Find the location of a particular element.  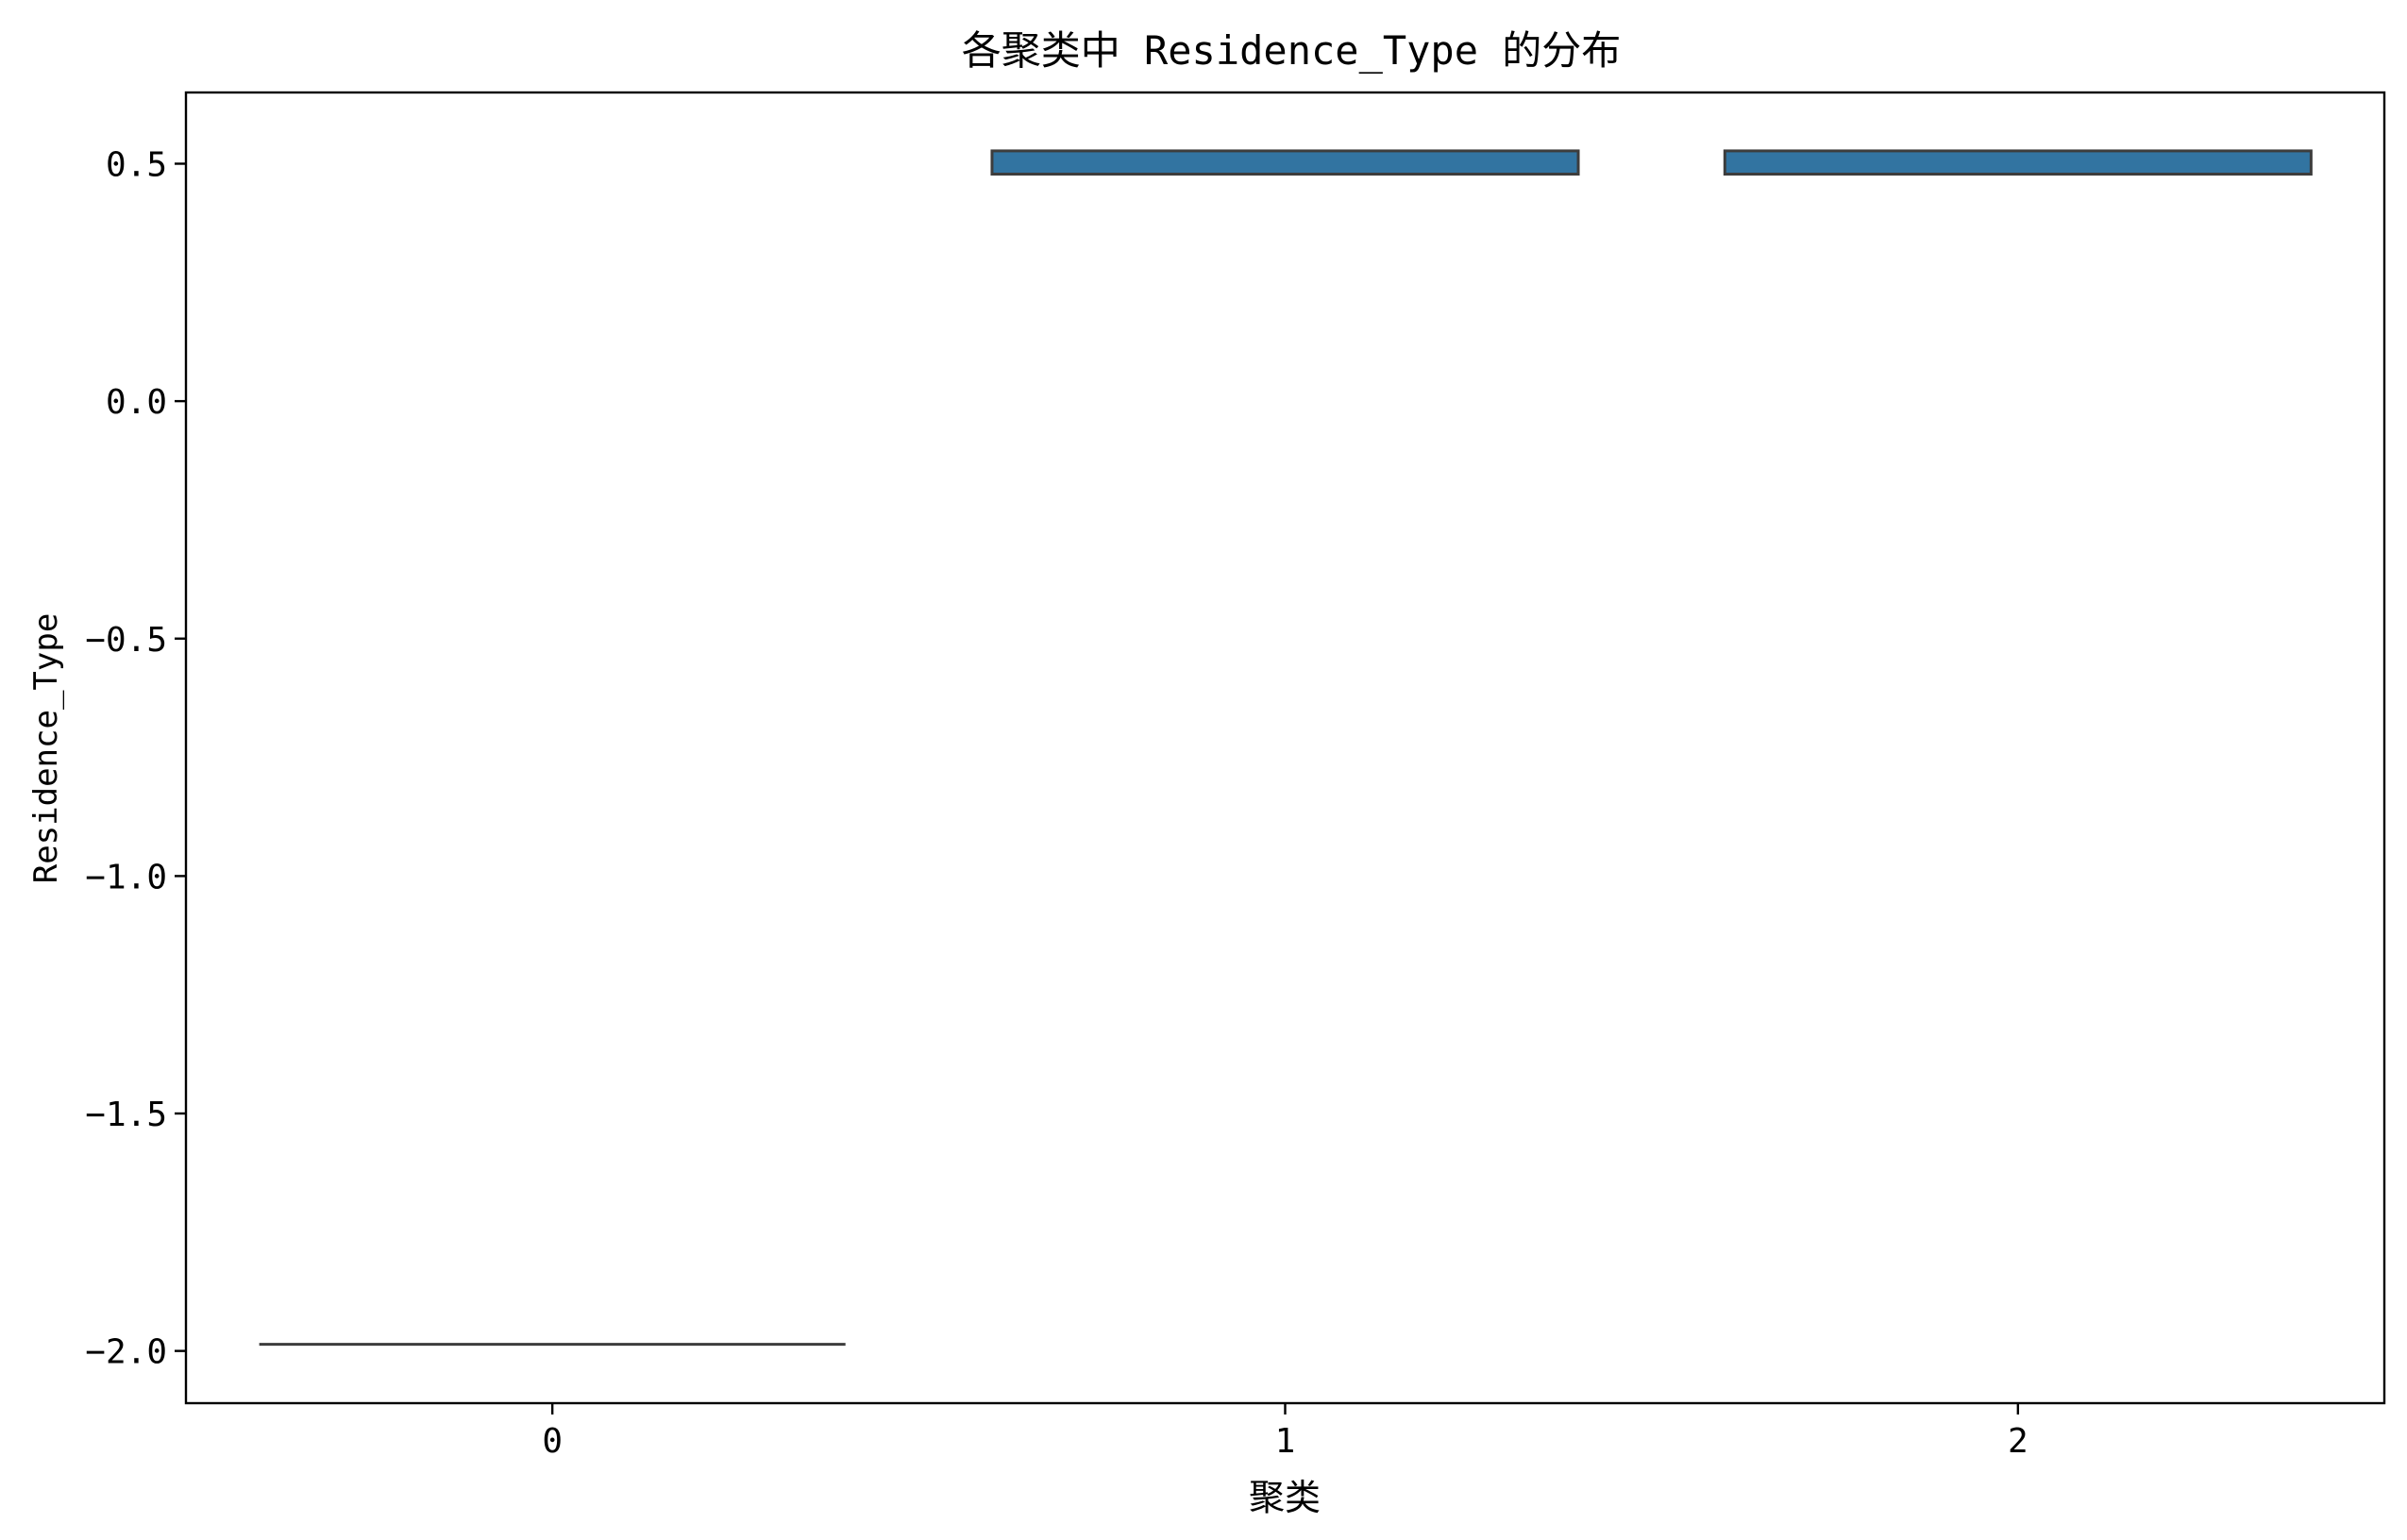

y-tick-label: −1.5 is located at coordinates (126, 1115).